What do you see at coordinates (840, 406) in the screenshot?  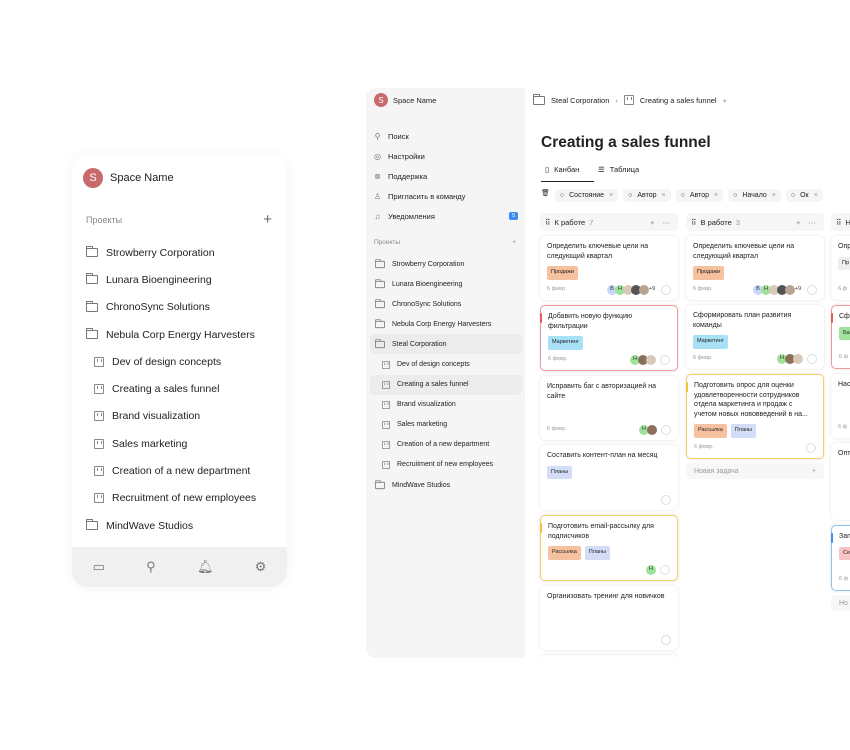 I see `task-card: Нас пла 6 ф` at bounding box center [840, 406].